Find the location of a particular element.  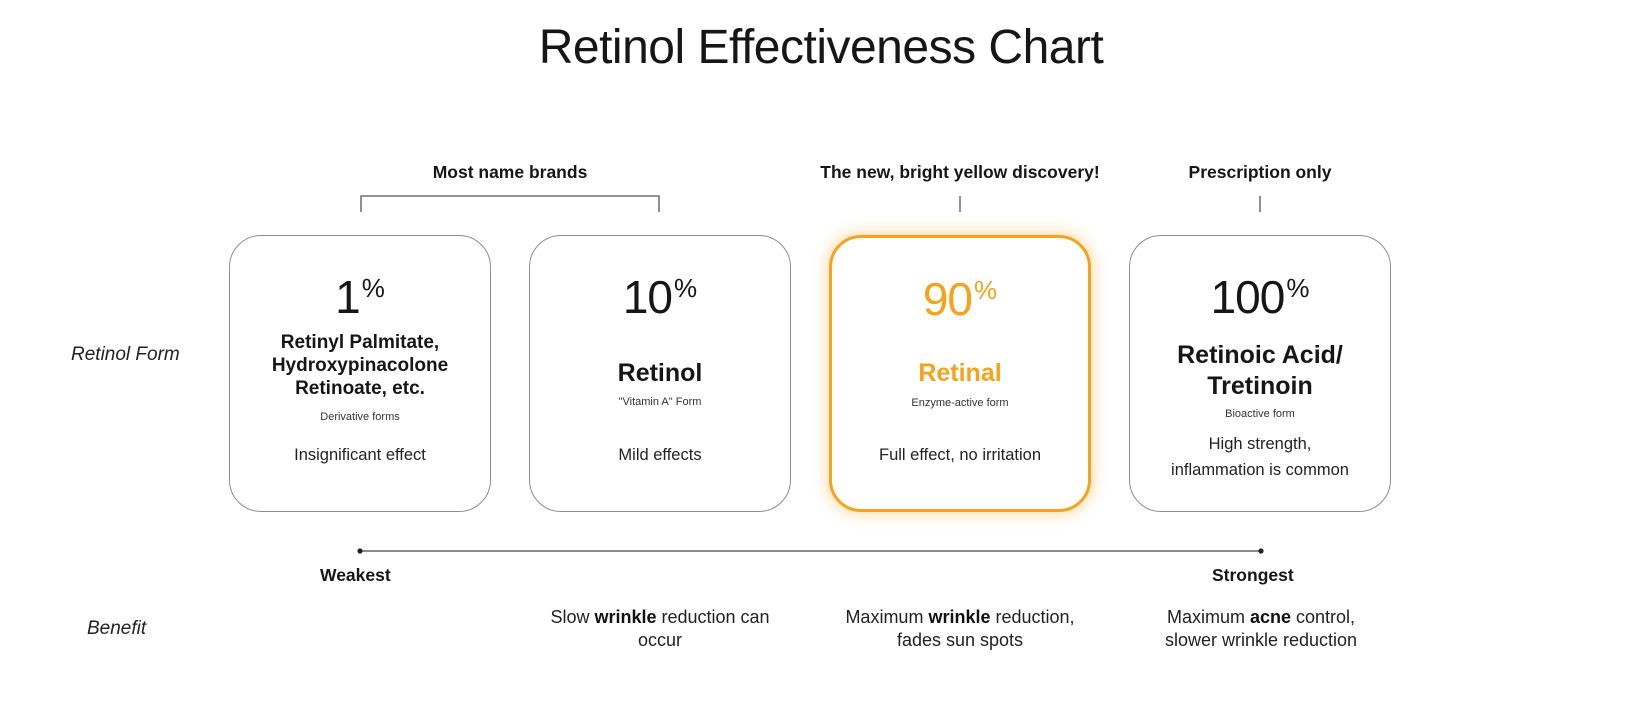

card-effect: Full effect, no irritation is located at coordinates (960, 455).